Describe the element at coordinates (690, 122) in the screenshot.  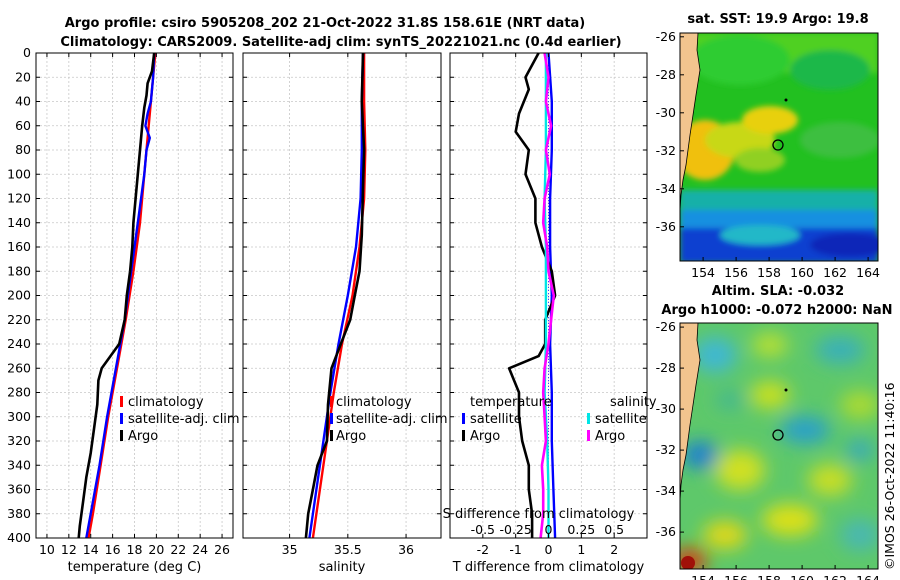
I see `sst-land-australia` at that location.